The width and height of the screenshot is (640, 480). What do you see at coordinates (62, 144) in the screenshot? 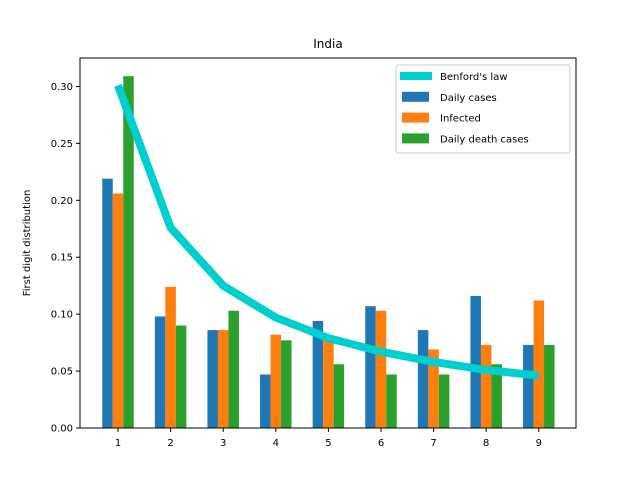
I see `y-tick-label: 0.25` at bounding box center [62, 144].